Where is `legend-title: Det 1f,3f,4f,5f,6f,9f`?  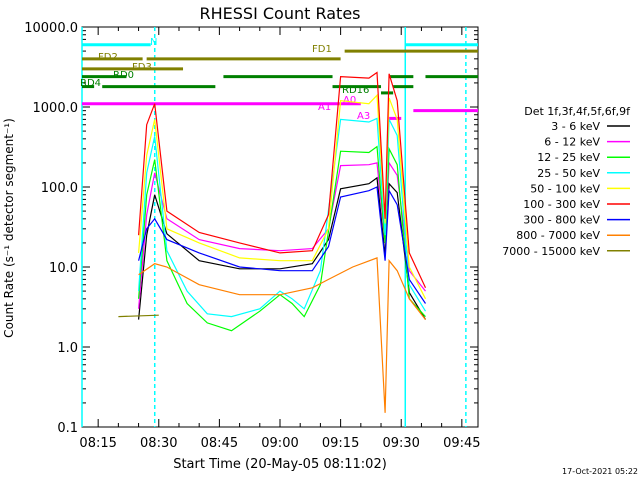 legend-title: Det 1f,3f,4f,5f,6f,9f is located at coordinates (577, 111).